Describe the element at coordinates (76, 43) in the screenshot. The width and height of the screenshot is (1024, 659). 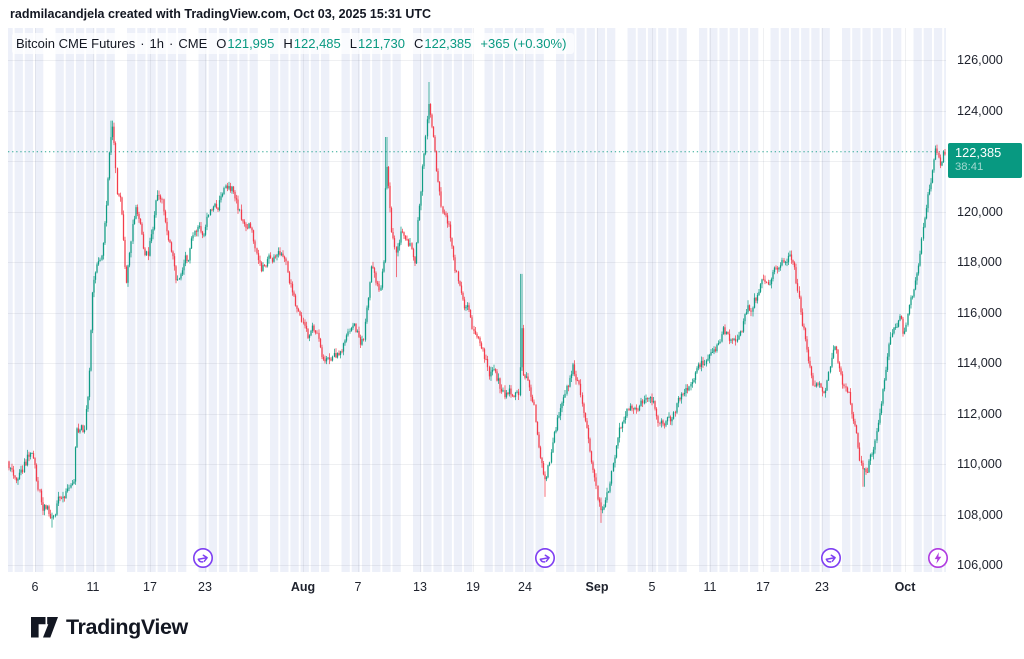
I see `symbol-name: Bitcoin CME Futures` at that location.